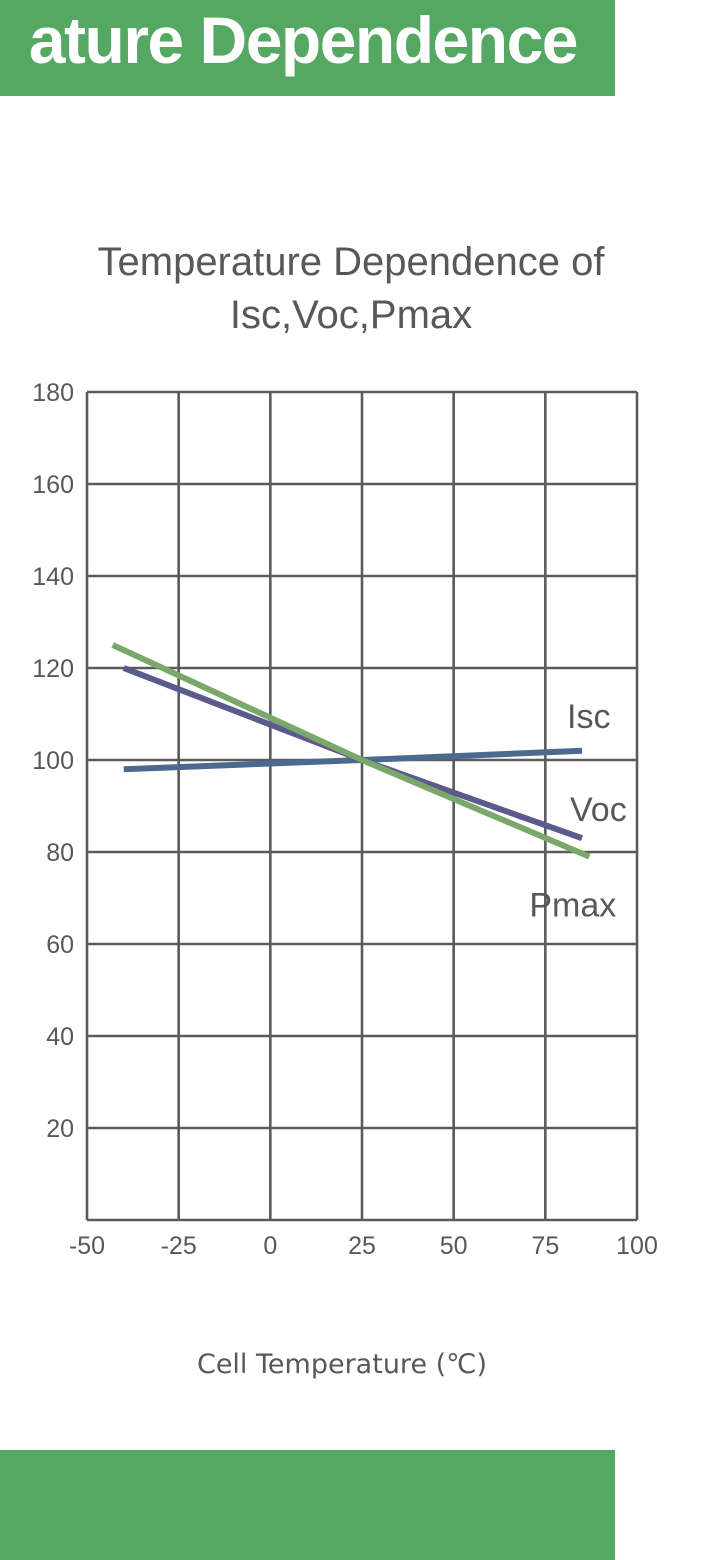 Image resolution: width=720 pixels, height=1560 pixels. Describe the element at coordinates (60, 945) in the screenshot. I see `y-tick-label: 60` at that location.